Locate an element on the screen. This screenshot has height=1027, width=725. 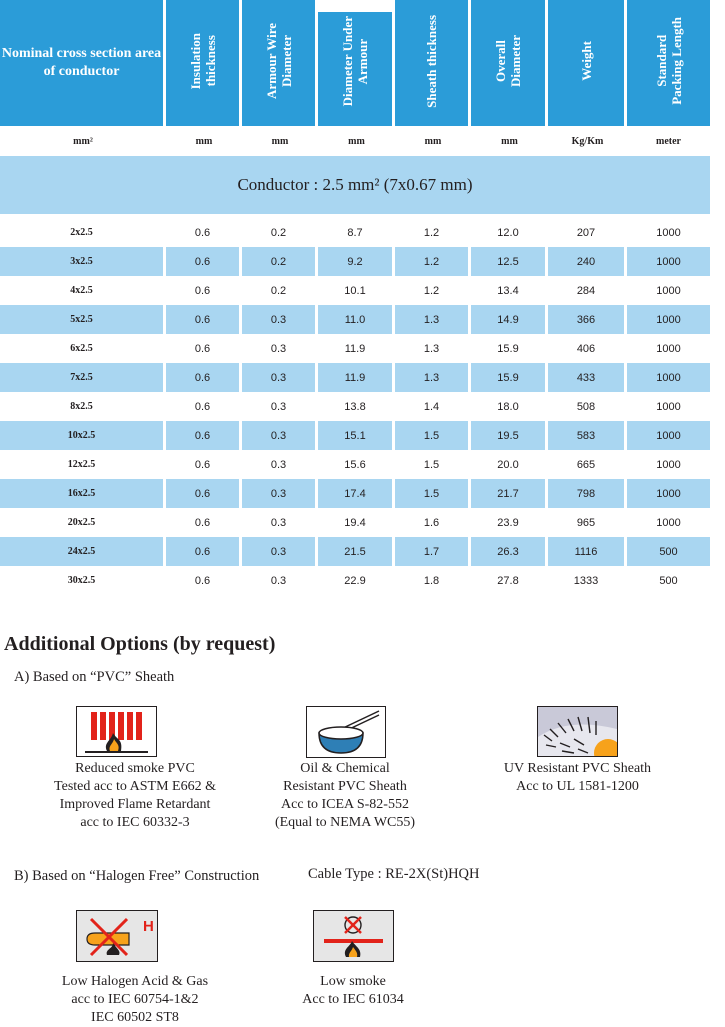
size-cell: 30x2.5 is located at coordinates (83, 580).